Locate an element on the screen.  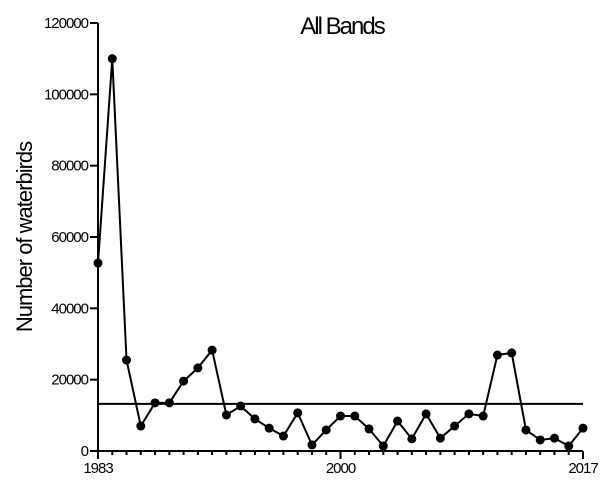
y-tick-label: 120000 is located at coordinates (66, 23).